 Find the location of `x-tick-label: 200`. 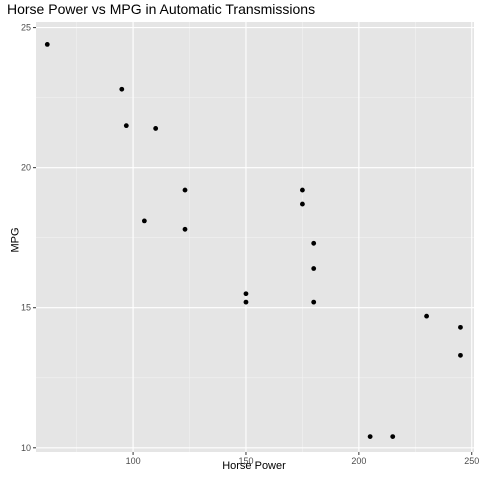

x-tick-label: 200 is located at coordinates (358, 461).